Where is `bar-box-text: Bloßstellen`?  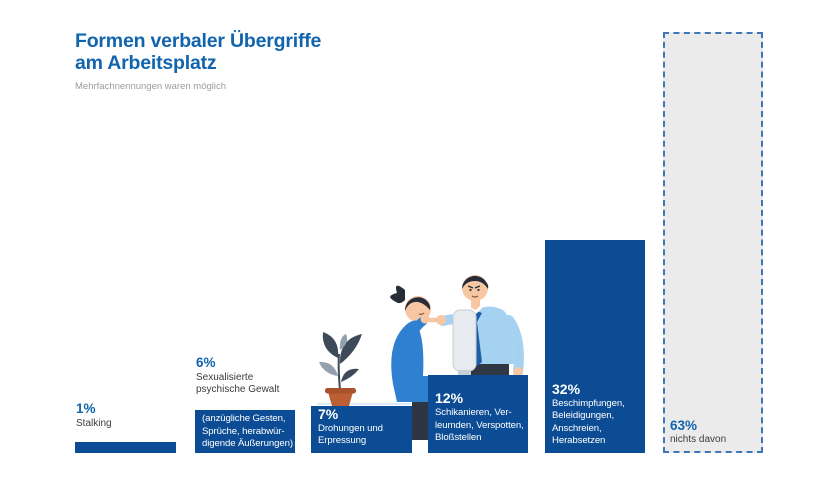
bar-box-text: Bloßstellen is located at coordinates (458, 438).